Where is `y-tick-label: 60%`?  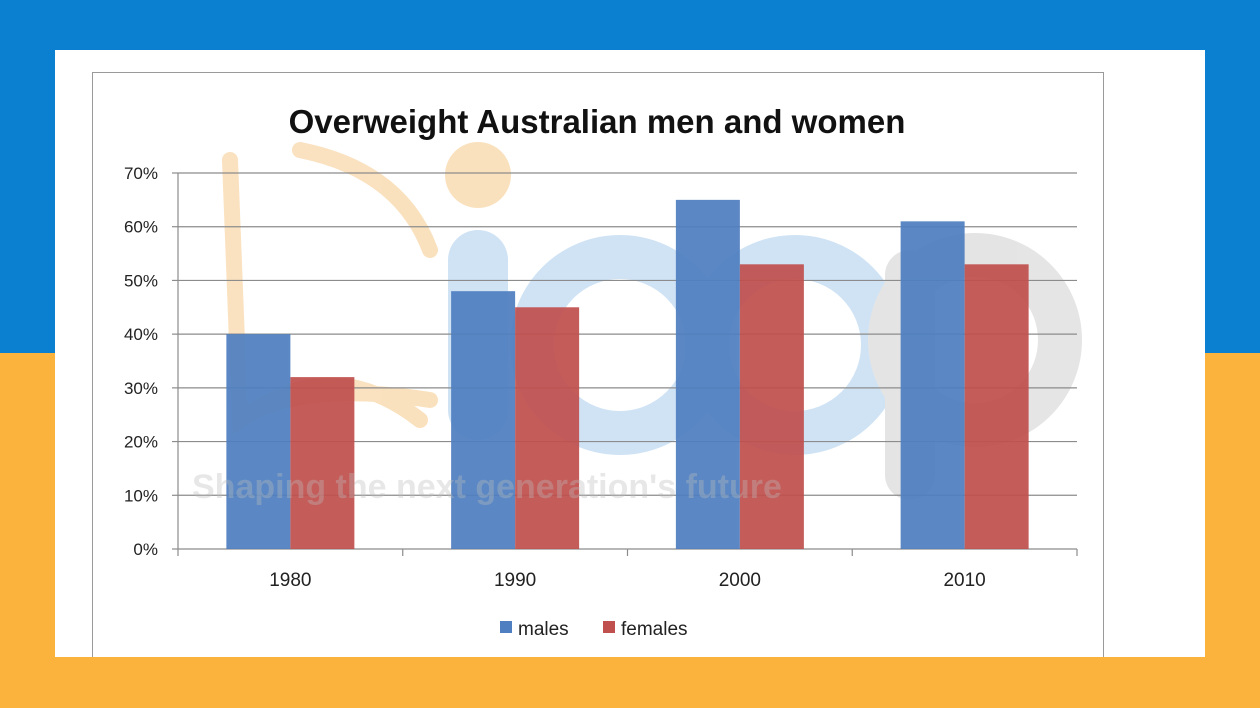
y-tick-label: 60% is located at coordinates (141, 227).